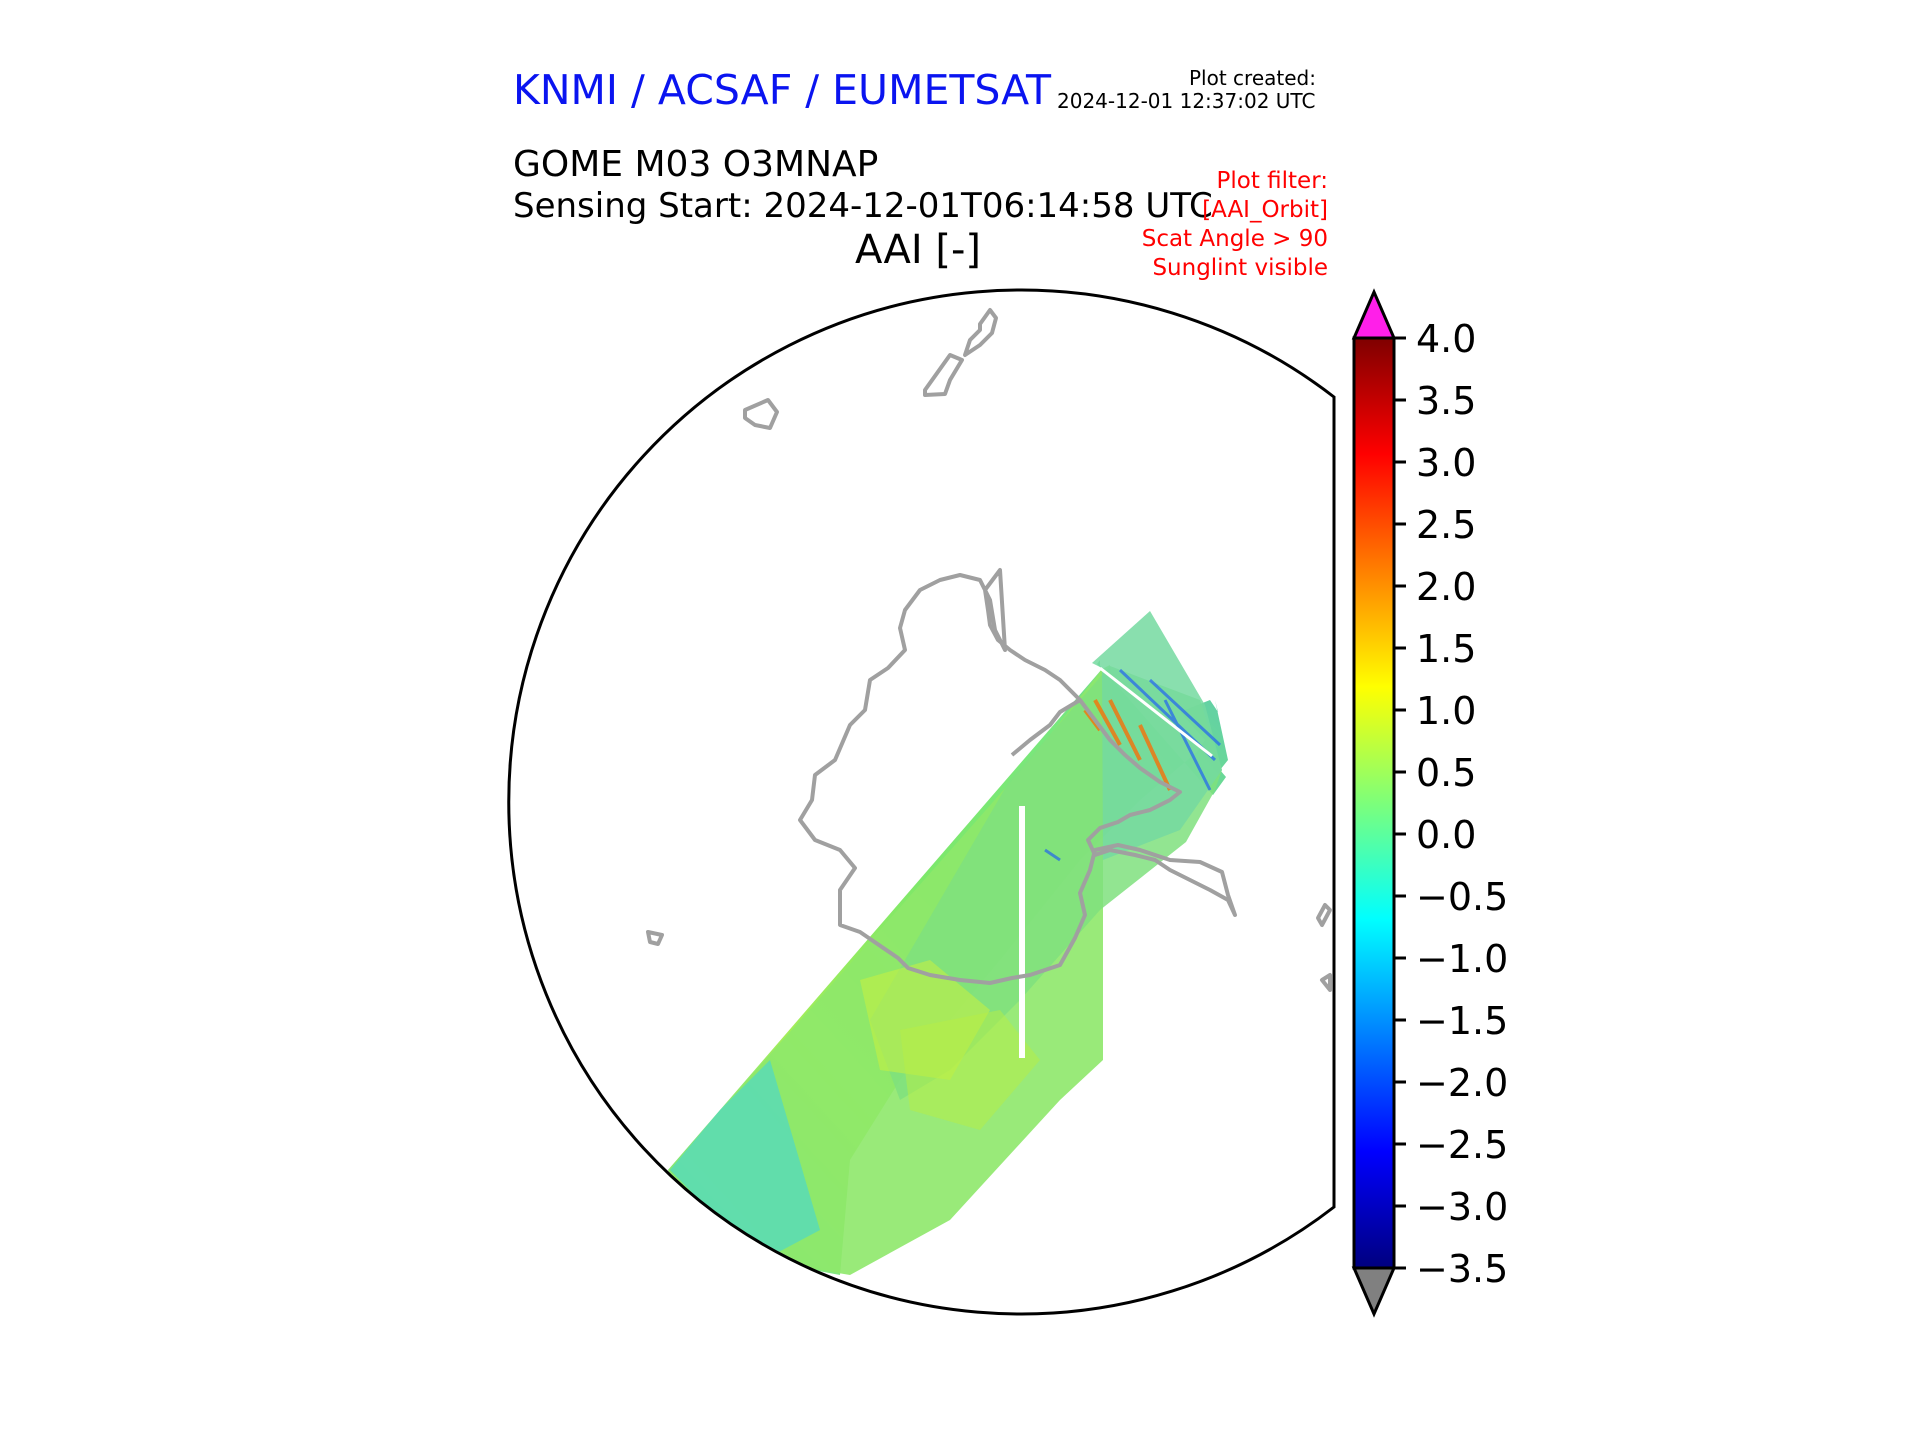 The width and height of the screenshot is (1920, 1440). Describe the element at coordinates (1272, 181) in the screenshot. I see `plot-filter-label: Plot filter:` at that location.